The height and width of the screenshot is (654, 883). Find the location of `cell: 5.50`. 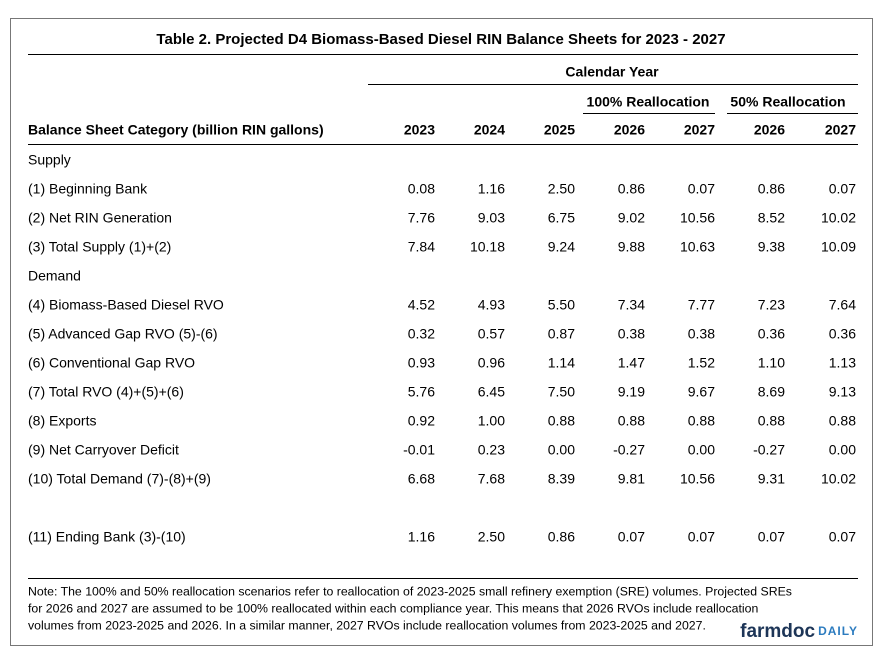

cell: 5.50 is located at coordinates (561, 305).